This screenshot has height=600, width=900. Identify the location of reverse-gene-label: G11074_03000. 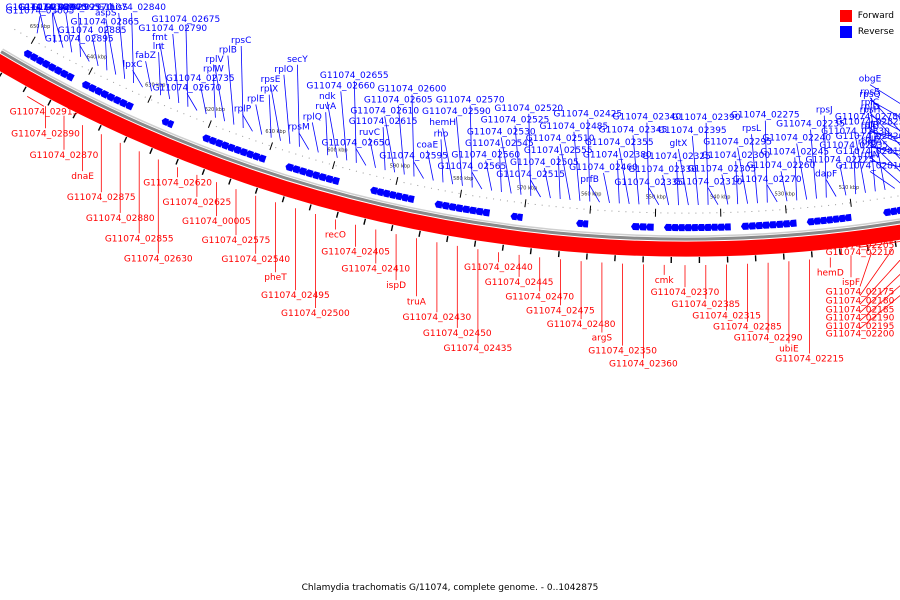
(52, 8).